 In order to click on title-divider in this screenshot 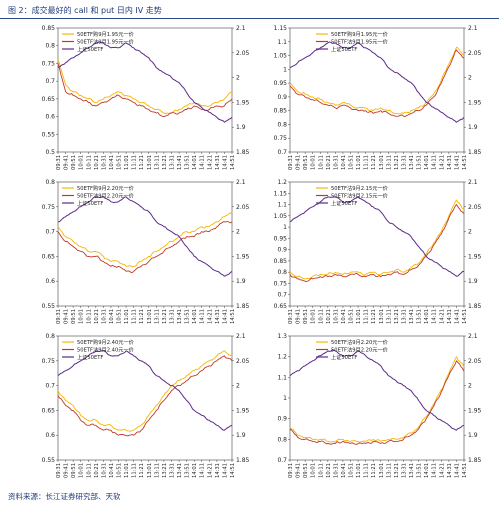, I will do `click(249, 18)`.